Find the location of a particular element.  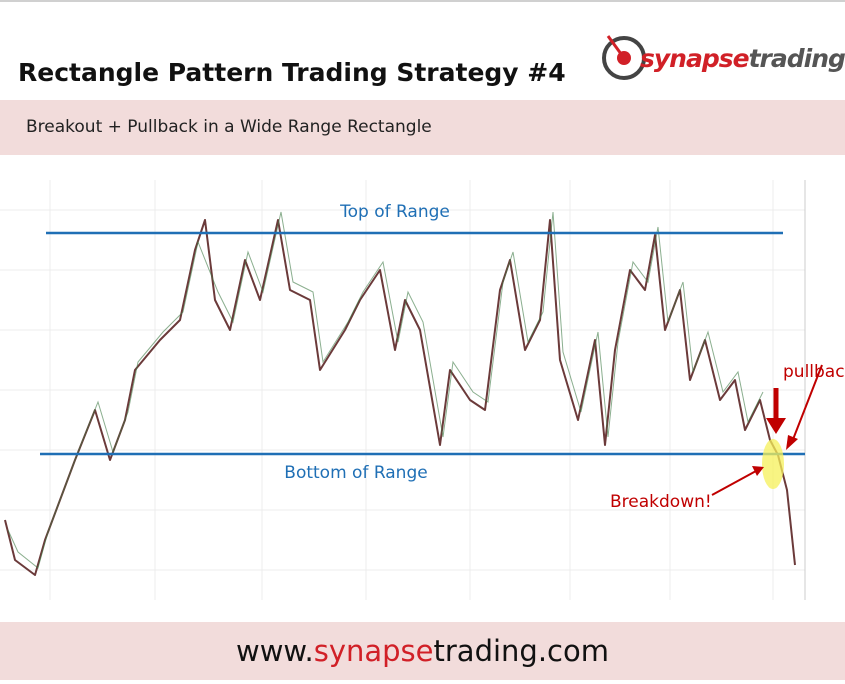

bottom-label: Bottom of Range is located at coordinates (355, 473).